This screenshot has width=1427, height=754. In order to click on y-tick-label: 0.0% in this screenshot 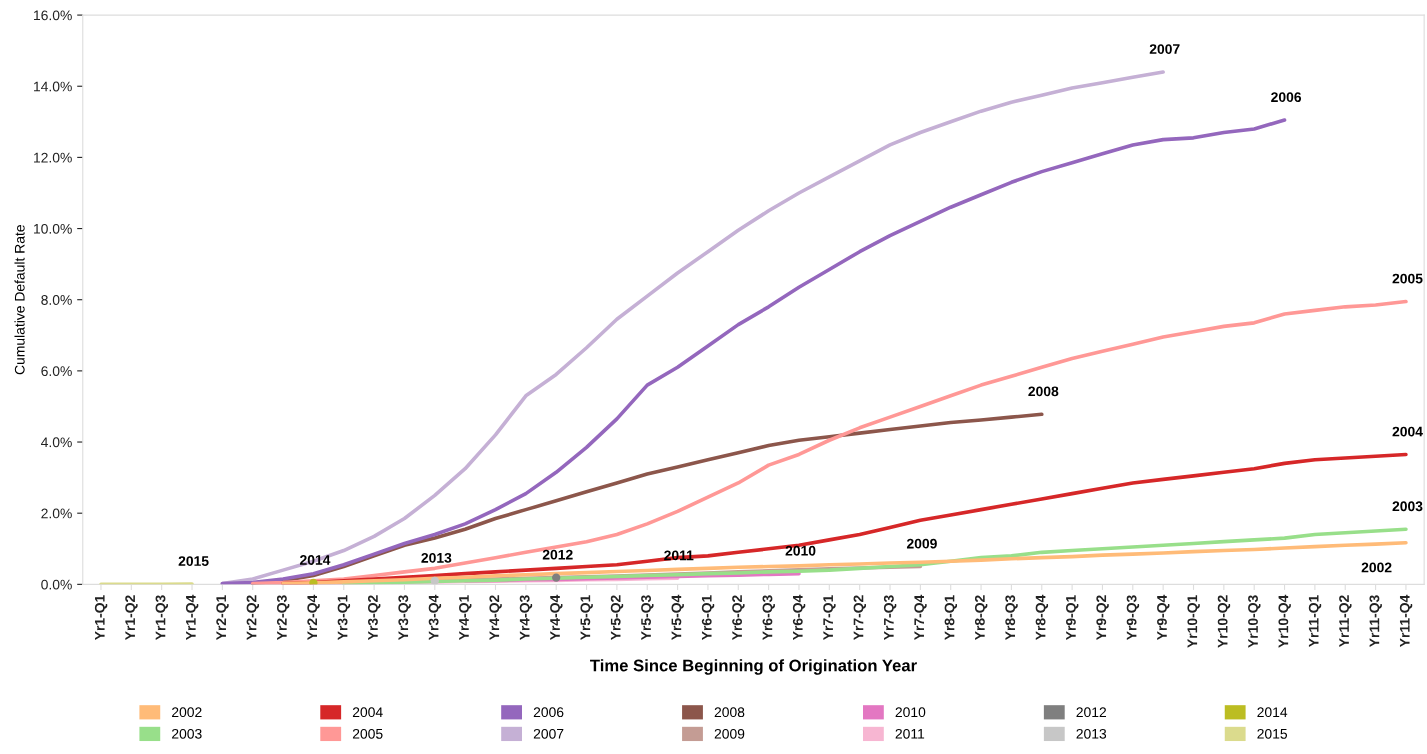, I will do `click(56, 584)`.